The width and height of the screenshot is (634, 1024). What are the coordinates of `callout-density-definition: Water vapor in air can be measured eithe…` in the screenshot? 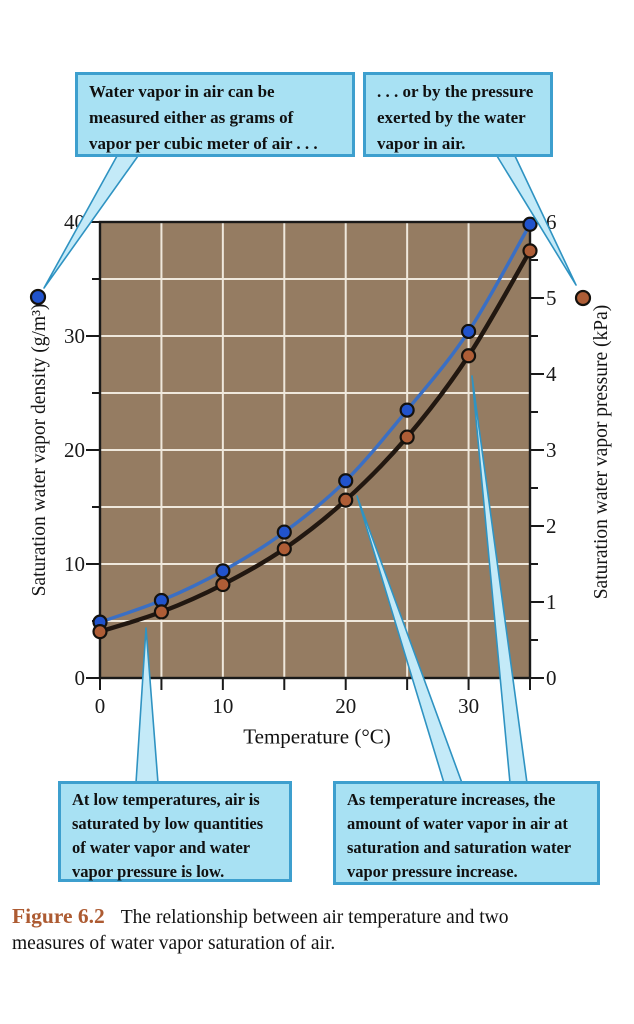 It's located at (215, 114).